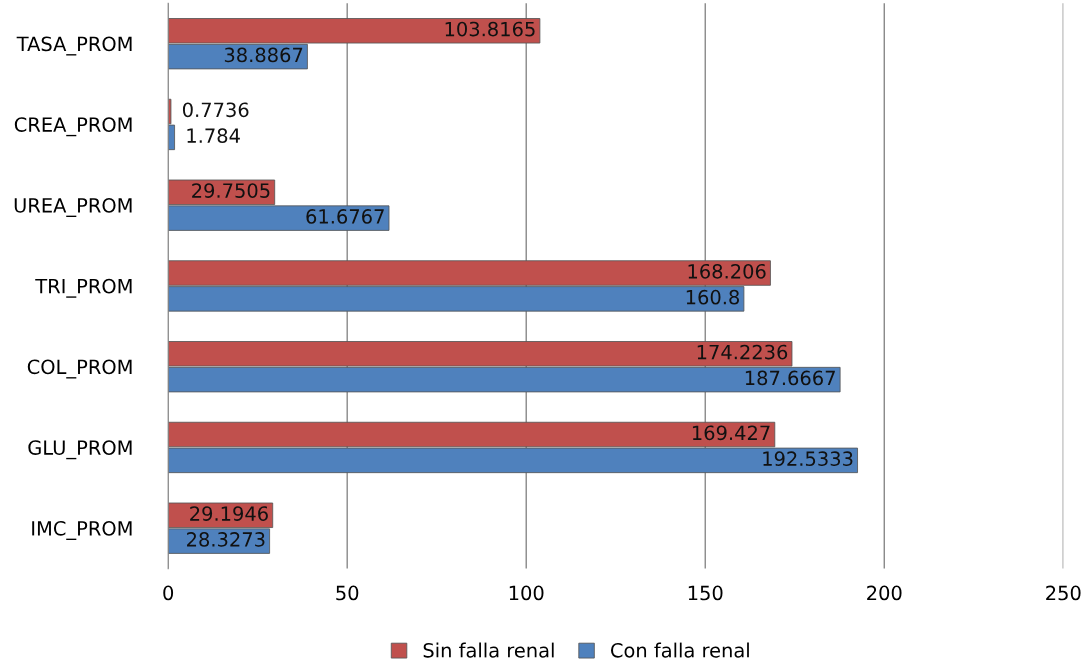  What do you see at coordinates (83, 288) in the screenshot?
I see `y-tick-label: TRI_PROM` at bounding box center [83, 288].